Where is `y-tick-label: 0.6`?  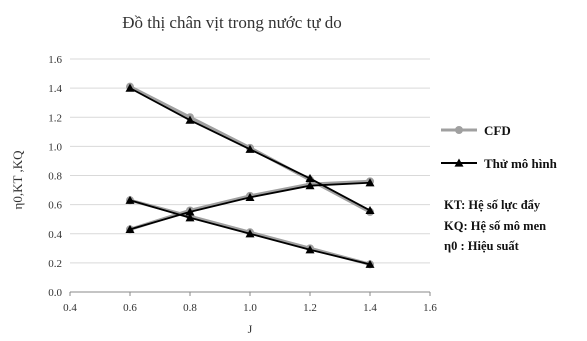
y-tick-label: 0.6 is located at coordinates (55, 206).